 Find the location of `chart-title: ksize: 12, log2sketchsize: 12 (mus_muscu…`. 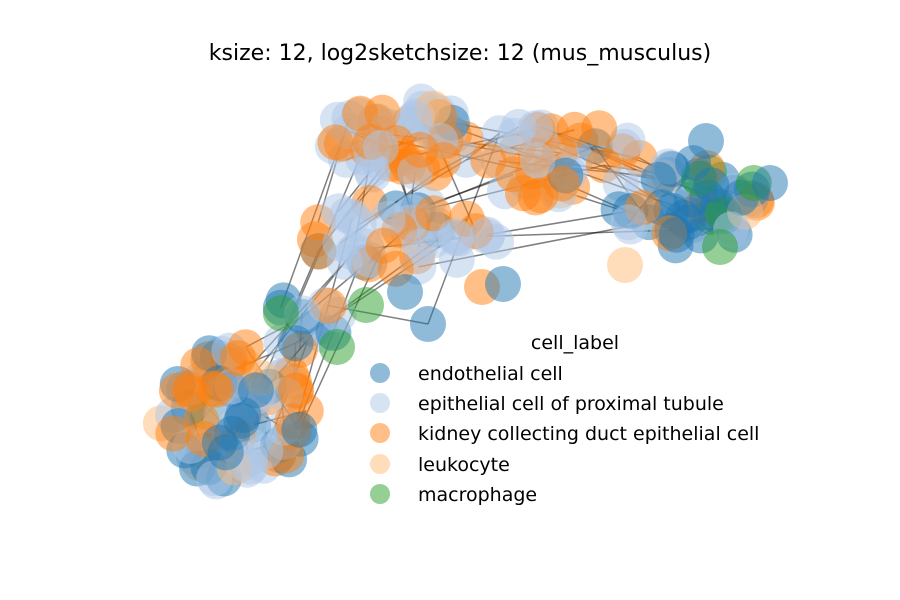

chart-title: ksize: 12, log2sketchsize: 12 (mus_muscu… is located at coordinates (460, 53).